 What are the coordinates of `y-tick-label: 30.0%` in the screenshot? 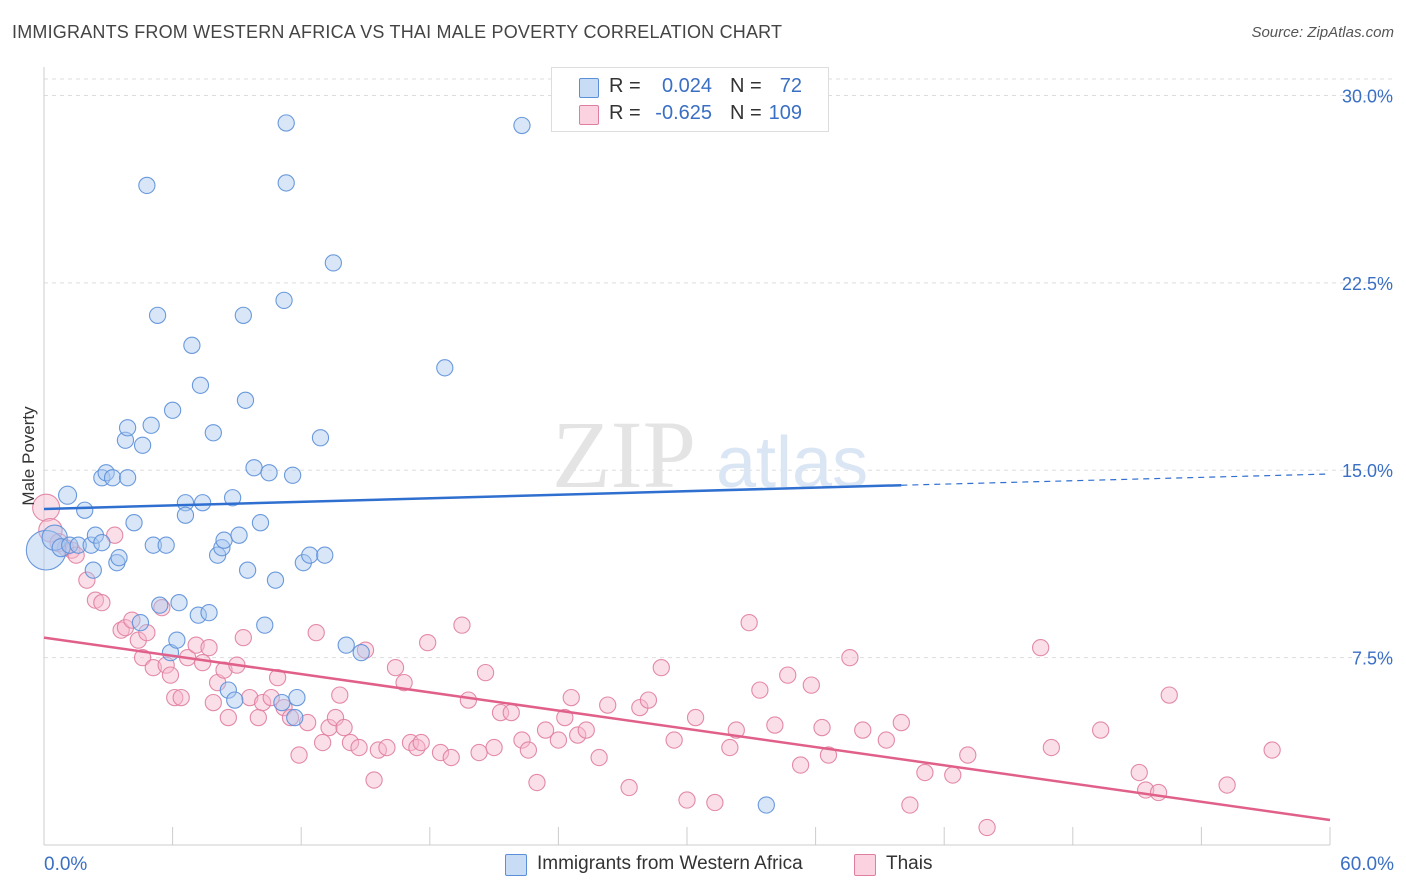 It's located at (1367, 96).